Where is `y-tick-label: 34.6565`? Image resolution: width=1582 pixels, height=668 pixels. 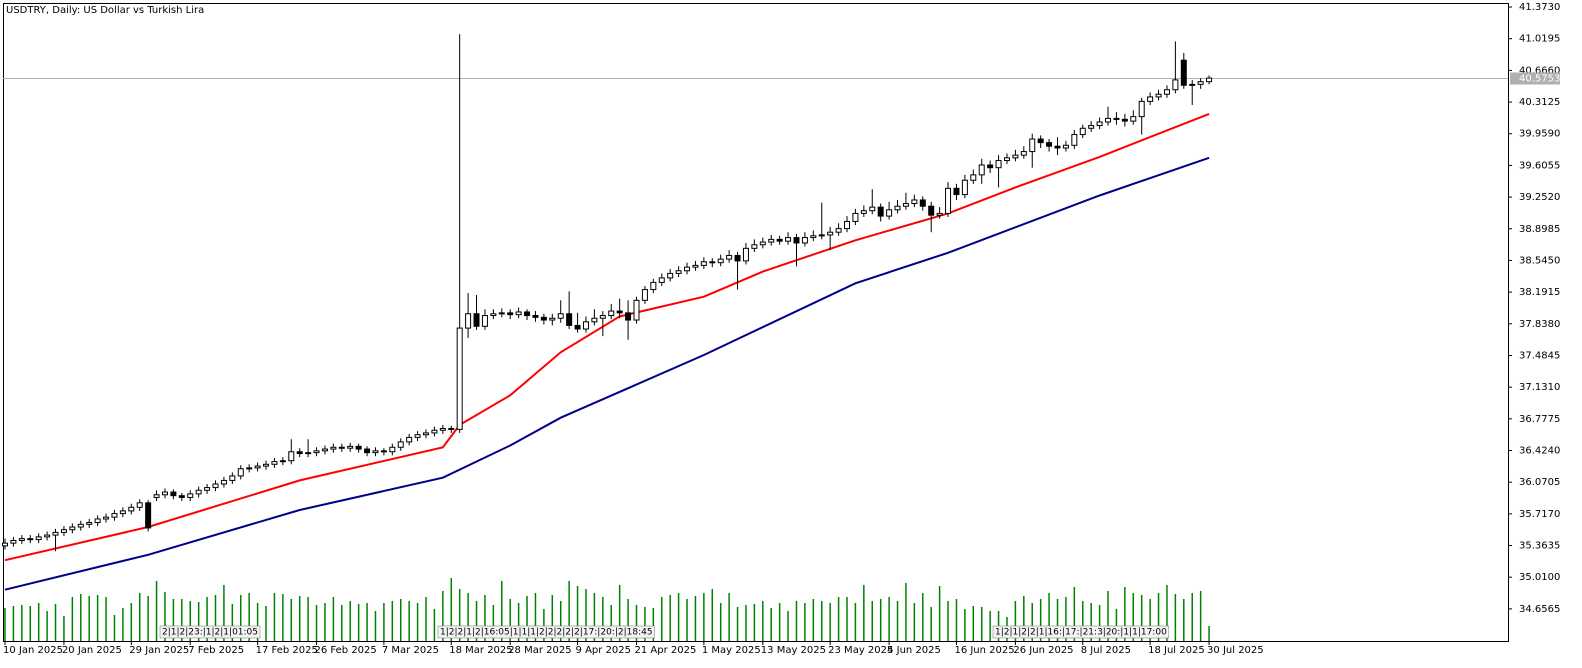
y-tick-label: 34.6565 is located at coordinates (1539, 609).